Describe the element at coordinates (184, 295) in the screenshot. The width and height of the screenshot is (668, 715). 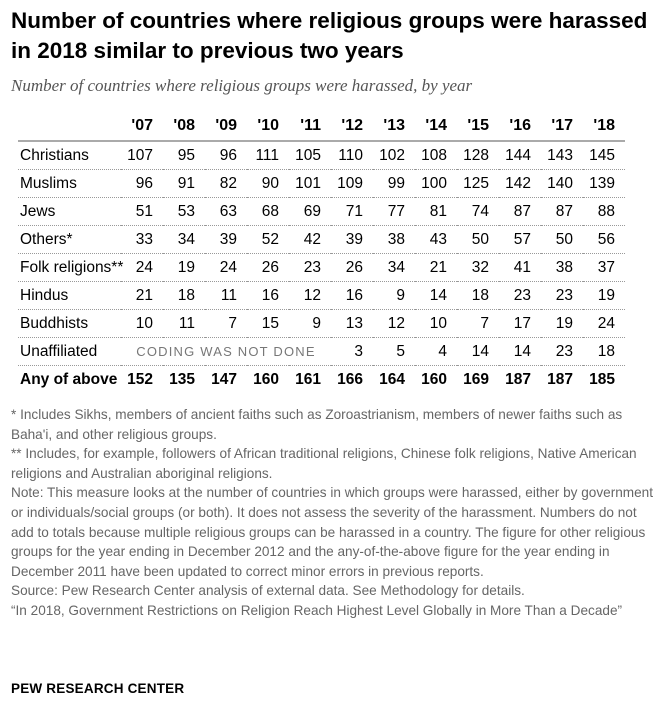
I see `table-cell: 18` at that location.